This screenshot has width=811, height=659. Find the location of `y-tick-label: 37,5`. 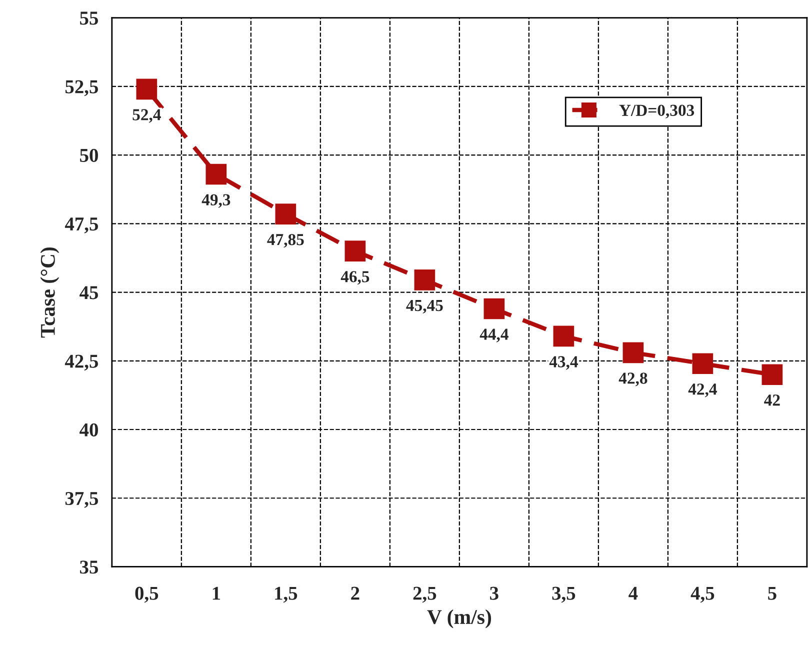

y-tick-label: 37,5 is located at coordinates (81, 500).